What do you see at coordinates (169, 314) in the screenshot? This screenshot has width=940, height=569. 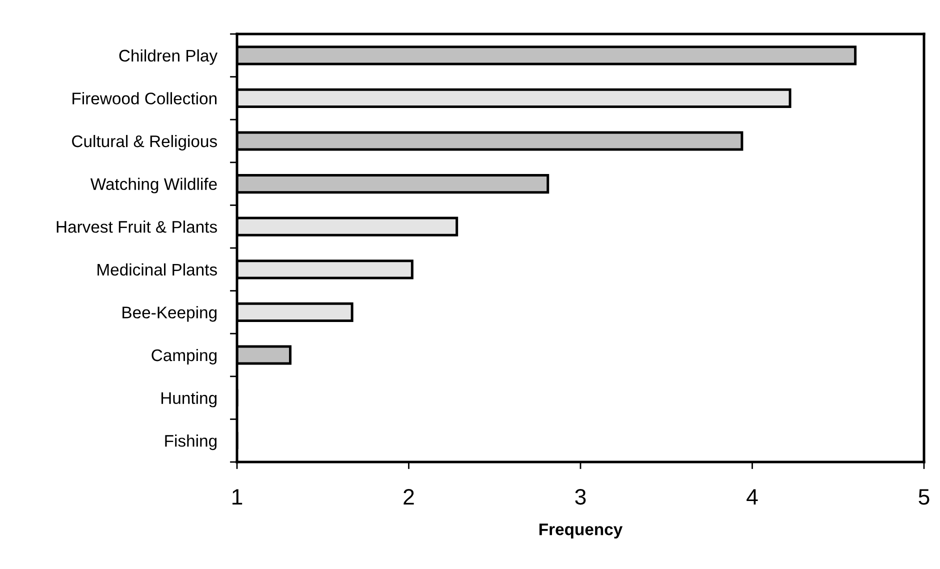 I see `y-tick-label: Bee-Keeping` at bounding box center [169, 314].